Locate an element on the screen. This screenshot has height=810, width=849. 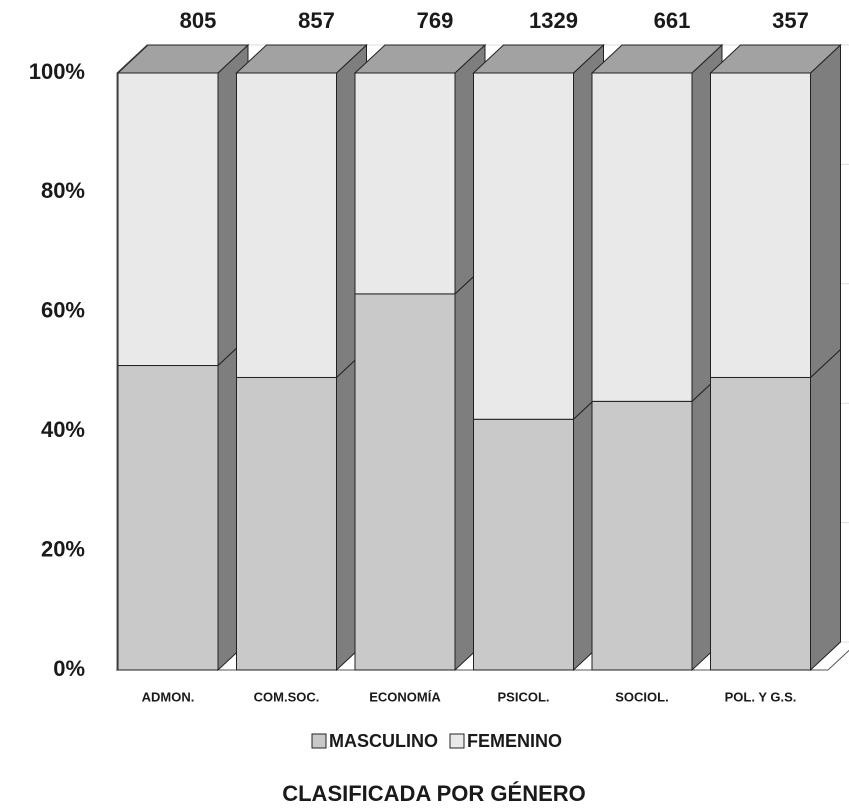
total-label: 769 is located at coordinates (435, 20).